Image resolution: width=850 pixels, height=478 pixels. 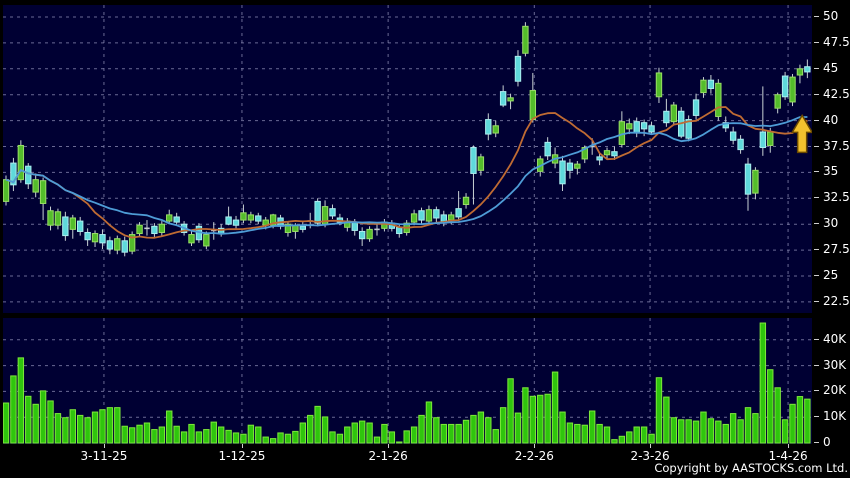 I want to click on date-axis-label: 2-2-26, so click(x=534, y=456).